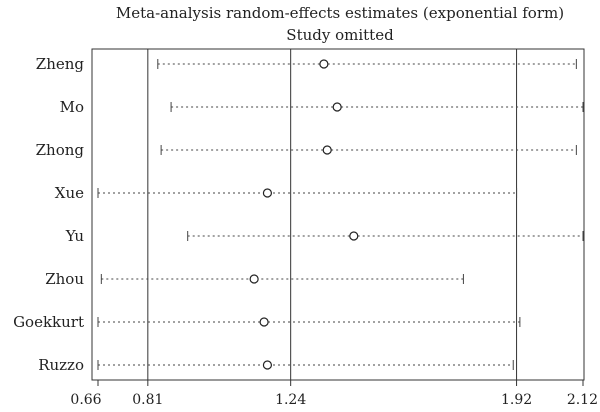 This screenshot has width=600, height=412. I want to click on study-label: Goekkurt, so click(48, 322).